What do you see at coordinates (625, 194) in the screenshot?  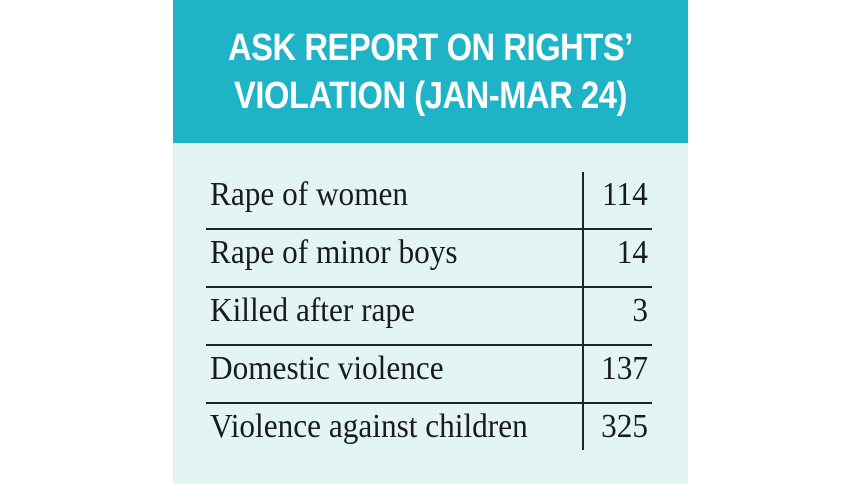 I see `row-value: 114` at bounding box center [625, 194].